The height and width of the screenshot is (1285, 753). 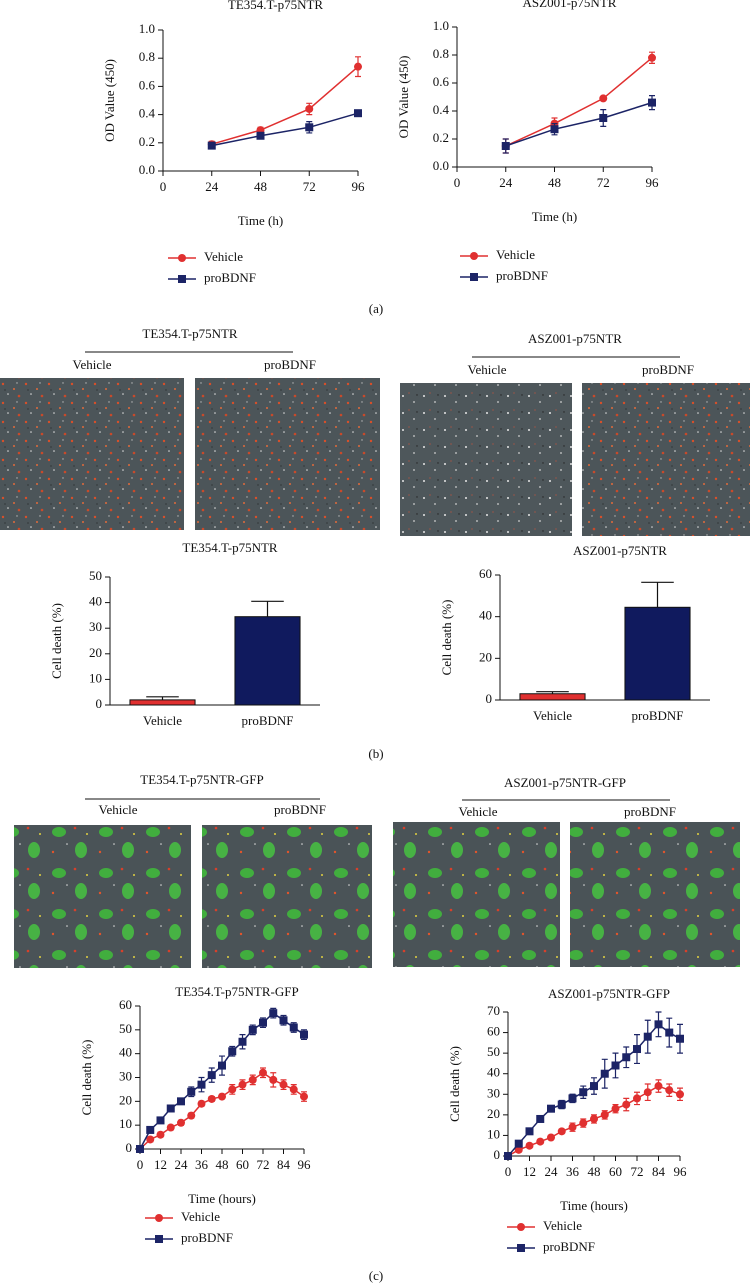 What do you see at coordinates (267, 608) in the screenshot?
I see `error-bar` at bounding box center [267, 608].